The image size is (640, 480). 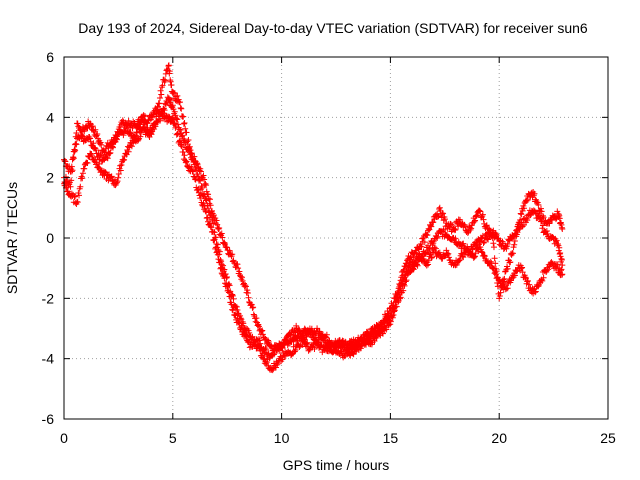 I want to click on x-tick-label: 5, so click(x=173, y=438).